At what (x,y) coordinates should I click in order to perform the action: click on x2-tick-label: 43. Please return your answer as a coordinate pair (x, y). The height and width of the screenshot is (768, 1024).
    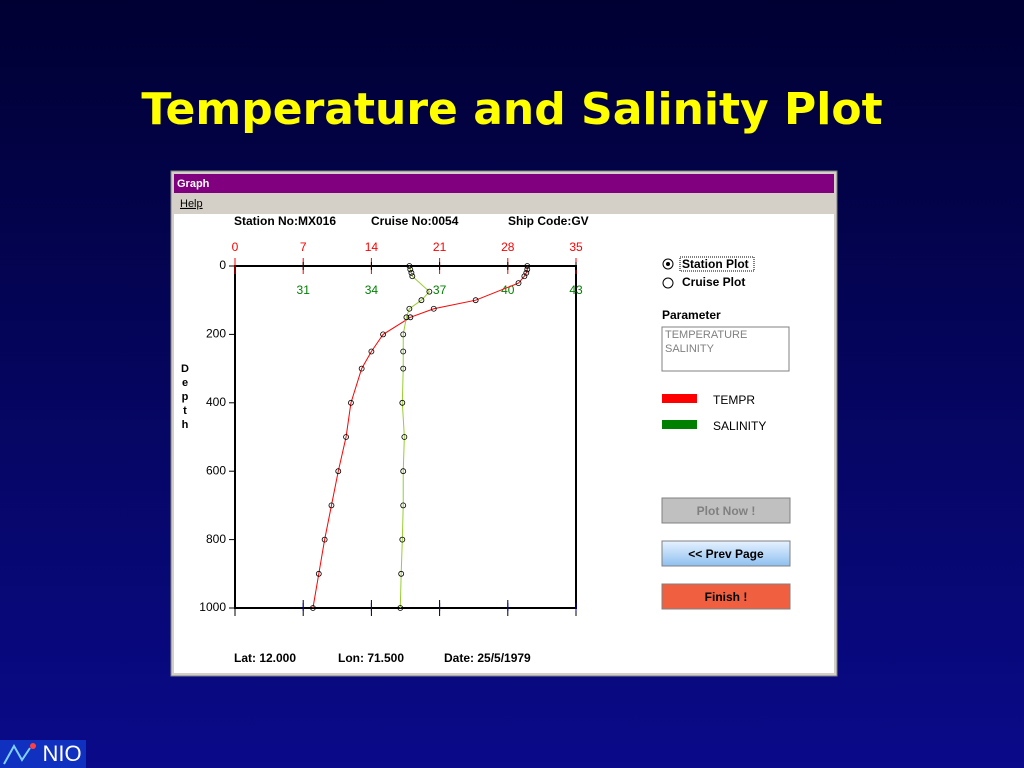
    Looking at the image, I should click on (576, 290).